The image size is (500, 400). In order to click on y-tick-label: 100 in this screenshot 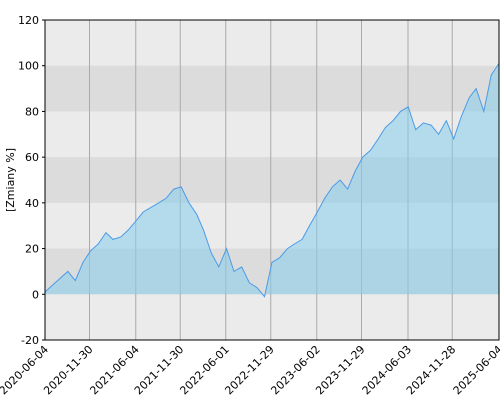, I will do `click(28, 66)`.